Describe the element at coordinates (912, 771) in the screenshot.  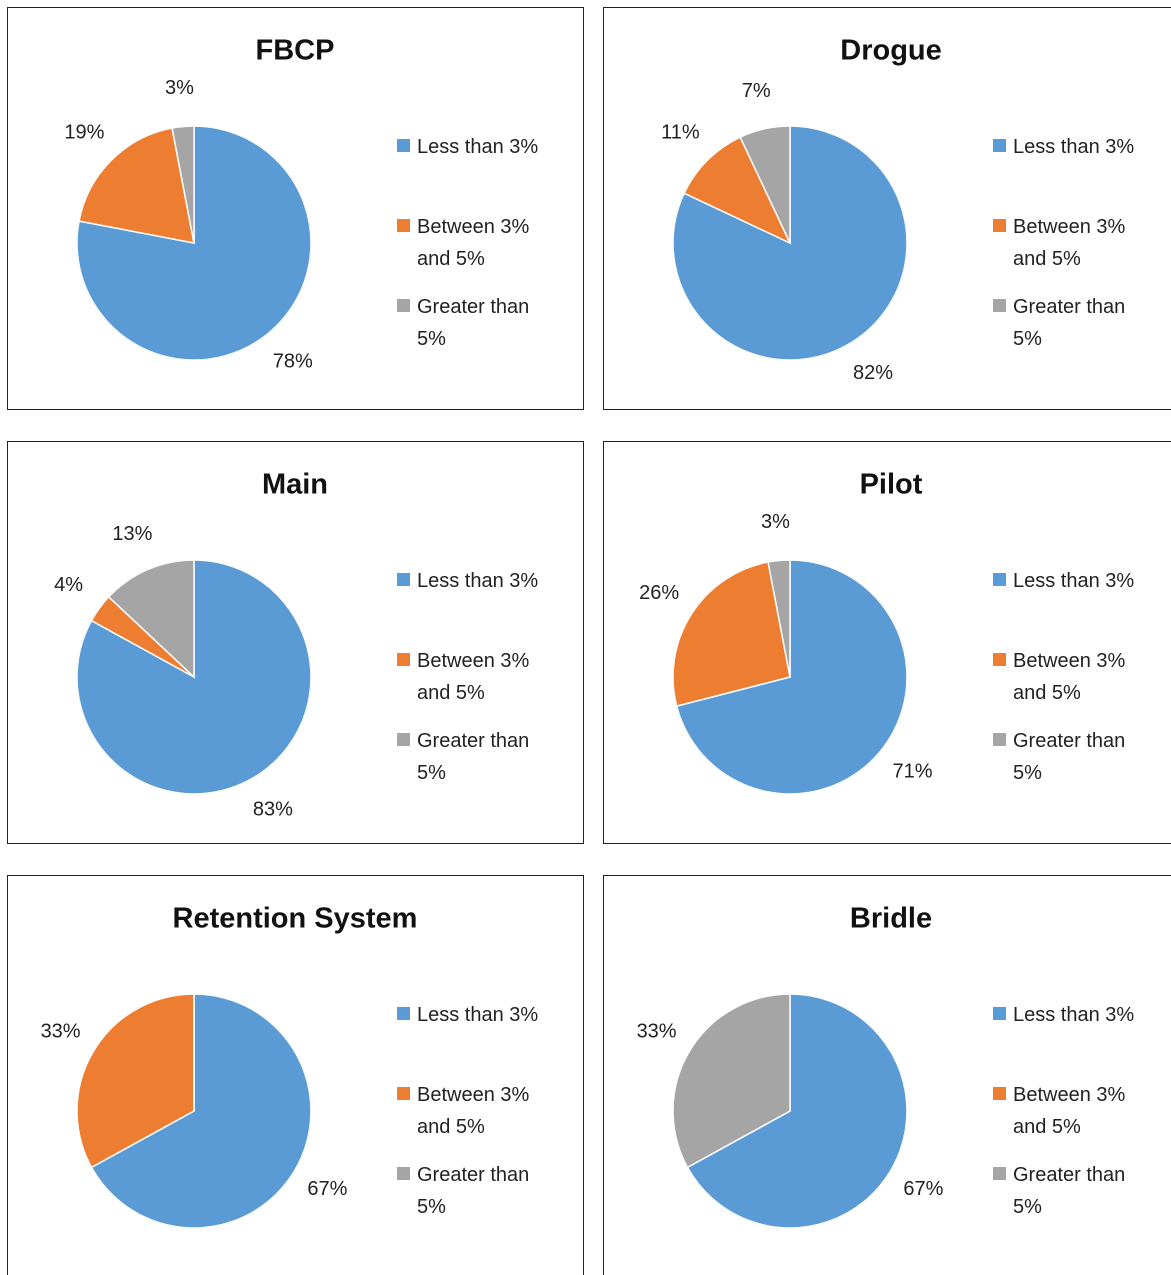
I see `data-label: 71%` at that location.